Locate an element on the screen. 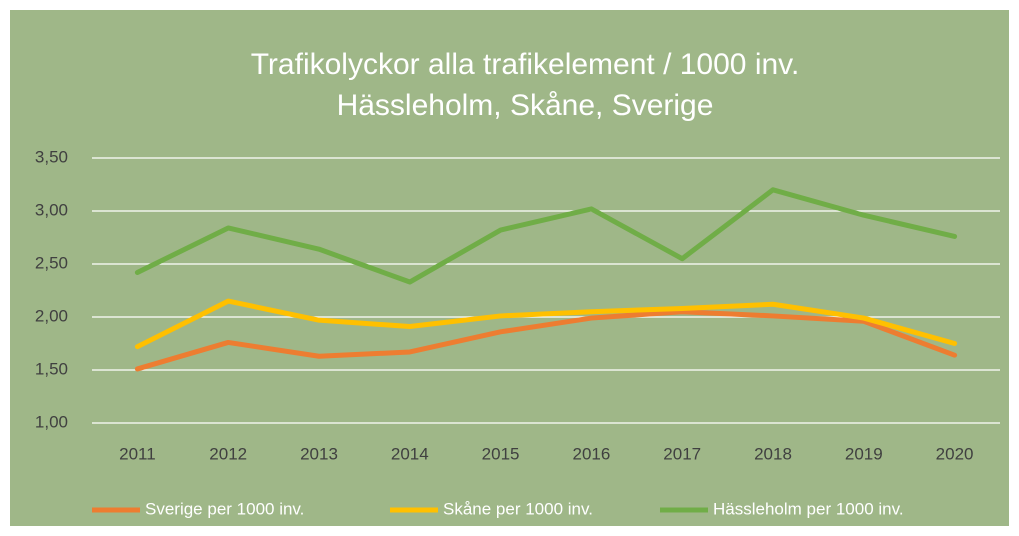 Image resolution: width=1019 pixels, height=536 pixels. x-tick-label: 2011 is located at coordinates (137, 453).